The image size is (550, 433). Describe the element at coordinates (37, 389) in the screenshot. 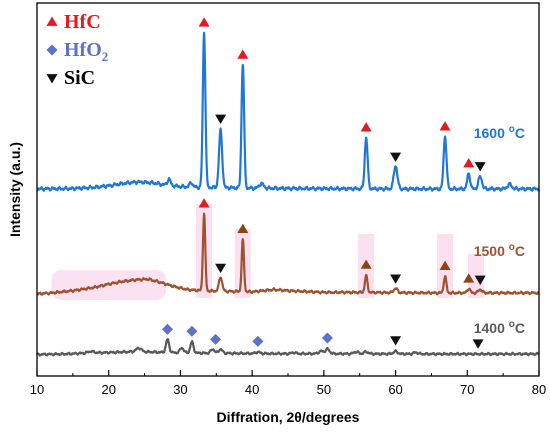

I see `x-tick-label: 10` at that location.